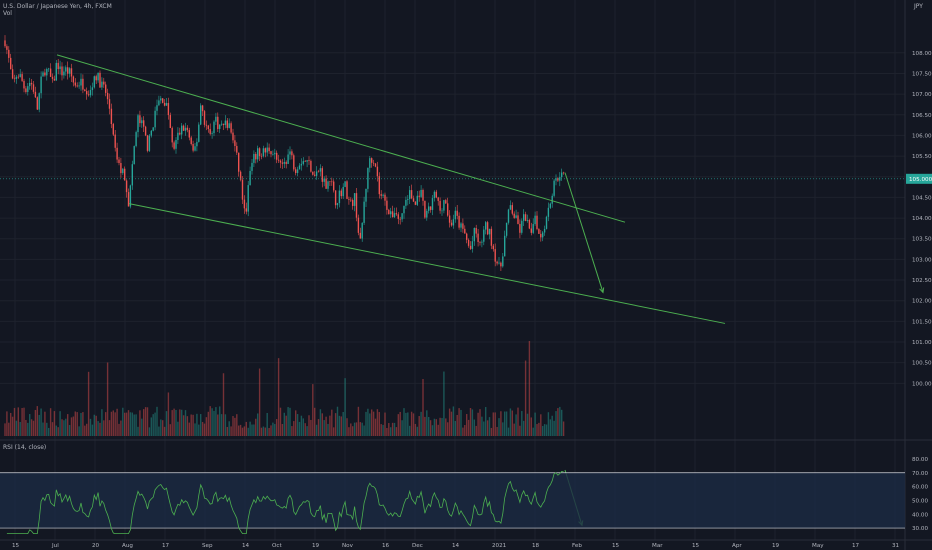 The image size is (932, 550). What do you see at coordinates (922, 116) in the screenshot?
I see `price-tick-label: 106.500` at bounding box center [922, 116].